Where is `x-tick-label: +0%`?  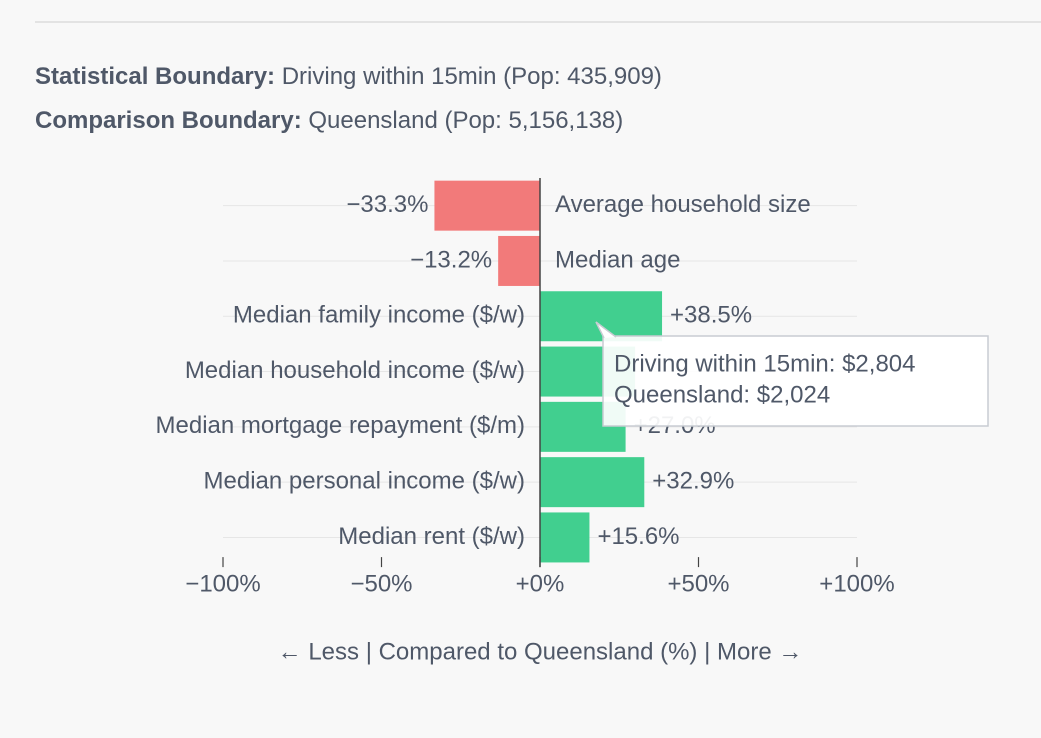
x-tick-label: +0% is located at coordinates (540, 583).